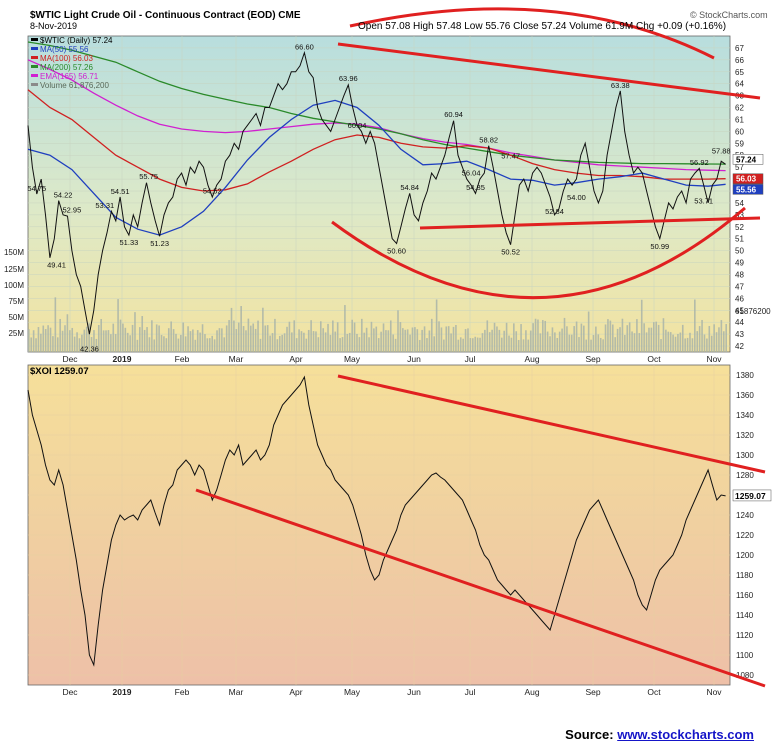  What do you see at coordinates (739, 203) in the screenshot?
I see `y-tick-label: 54` at bounding box center [739, 203].